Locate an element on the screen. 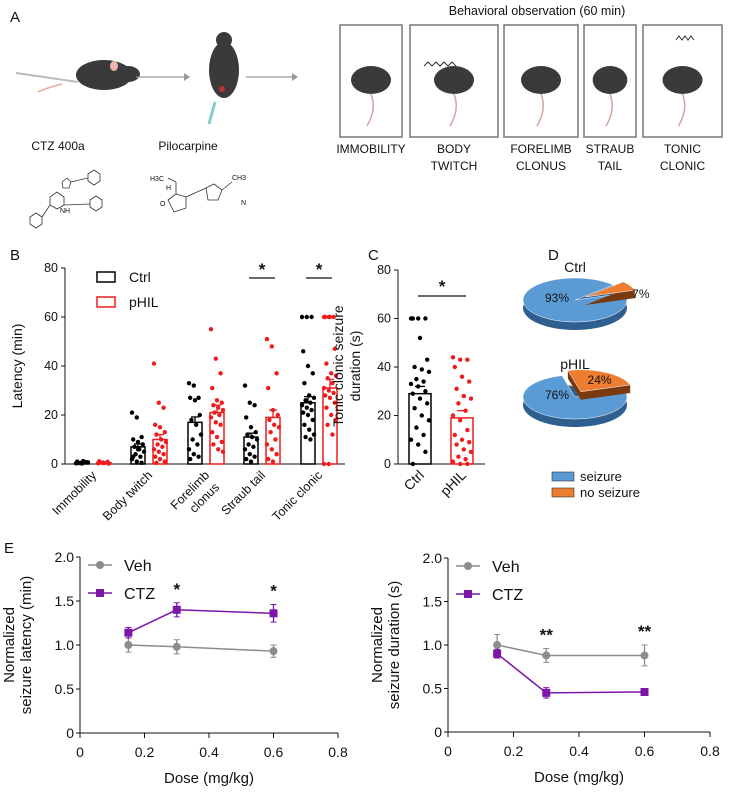 Image resolution: width=748 pixels, height=792 pixels. panel-label-c: C is located at coordinates (373, 255).